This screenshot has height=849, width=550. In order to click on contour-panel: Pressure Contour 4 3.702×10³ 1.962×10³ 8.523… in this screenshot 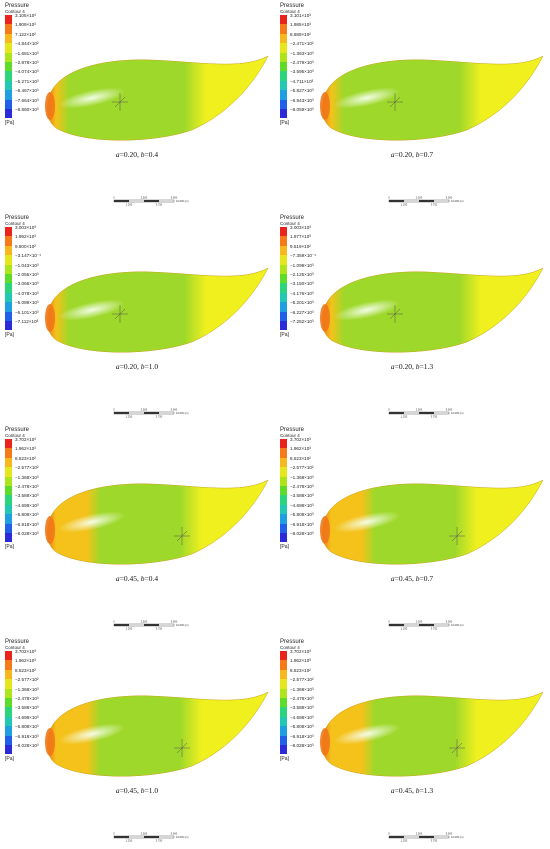, I will do `click(412, 742)`.